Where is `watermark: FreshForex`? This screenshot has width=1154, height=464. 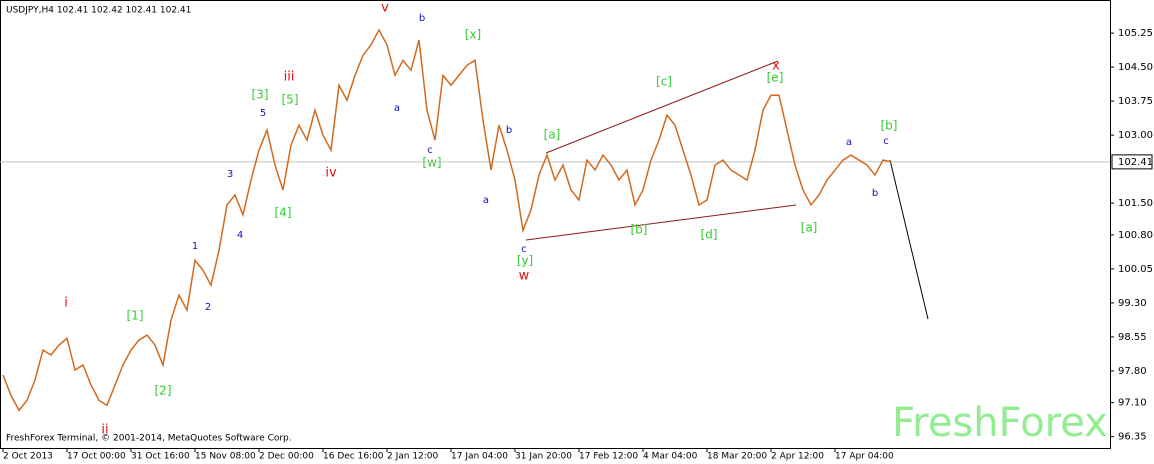 watermark: FreshForex is located at coordinates (1000, 423).